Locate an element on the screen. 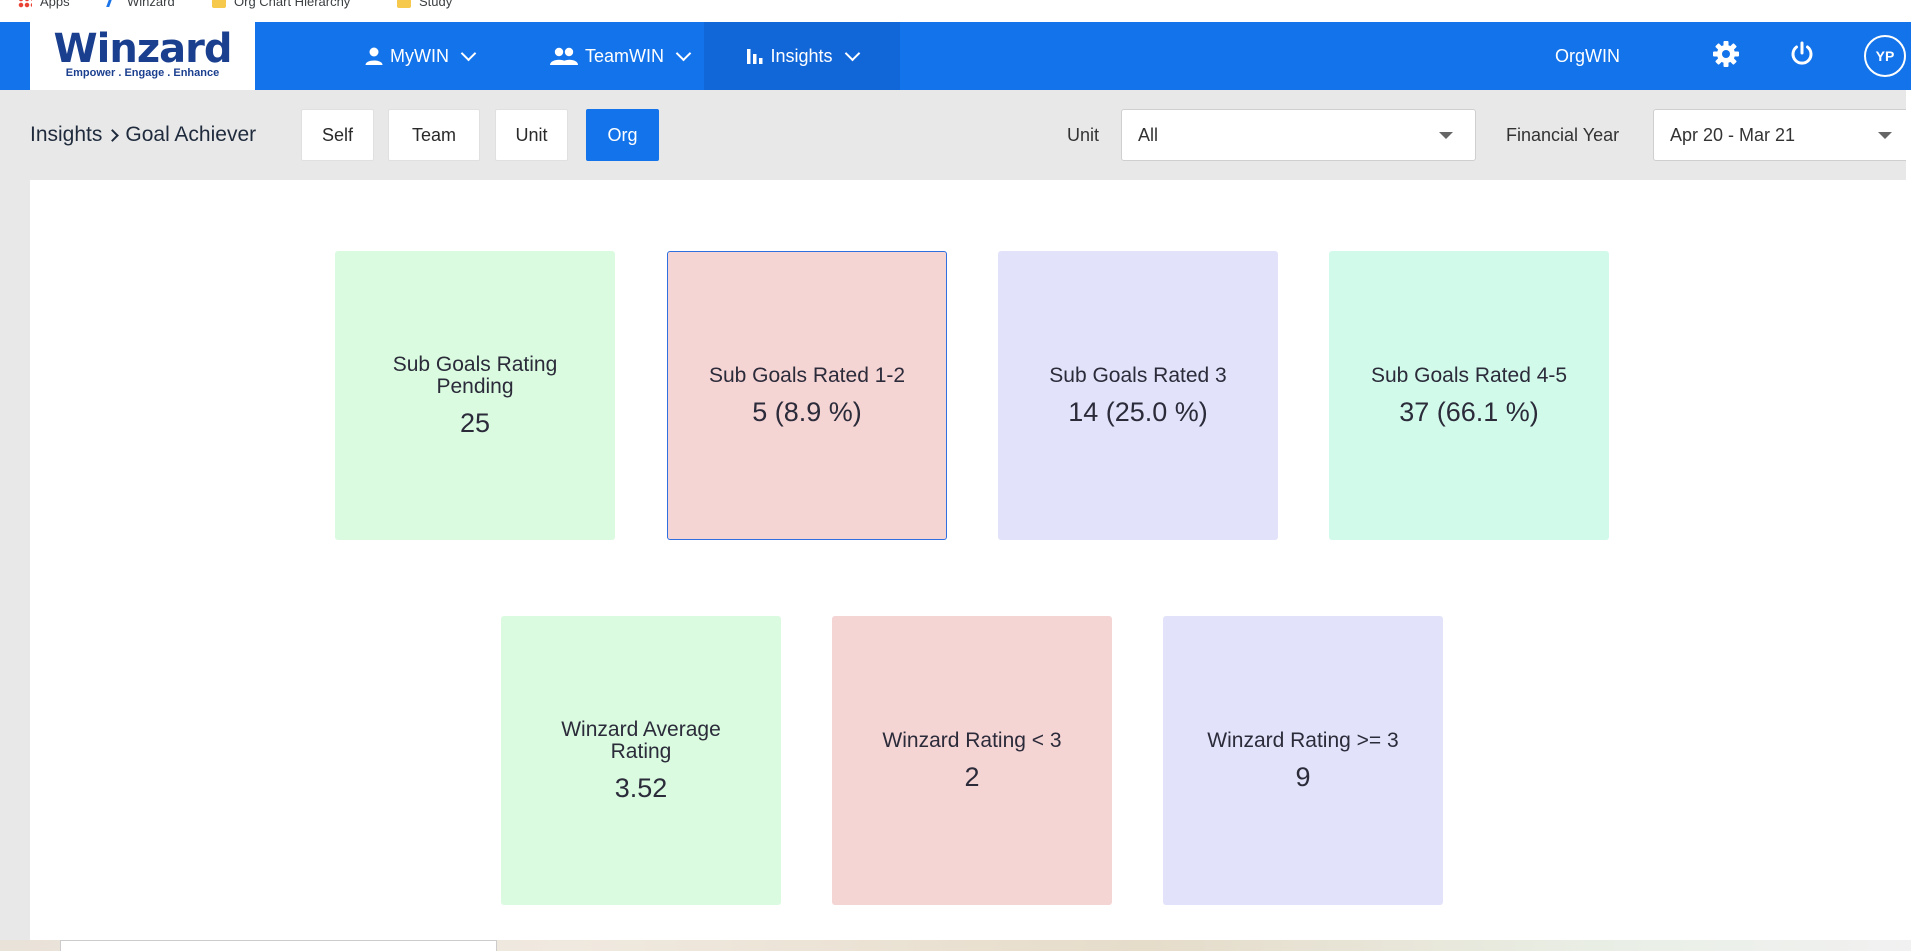  card-title: Sub Goals Rated 1-2 is located at coordinates (807, 375).